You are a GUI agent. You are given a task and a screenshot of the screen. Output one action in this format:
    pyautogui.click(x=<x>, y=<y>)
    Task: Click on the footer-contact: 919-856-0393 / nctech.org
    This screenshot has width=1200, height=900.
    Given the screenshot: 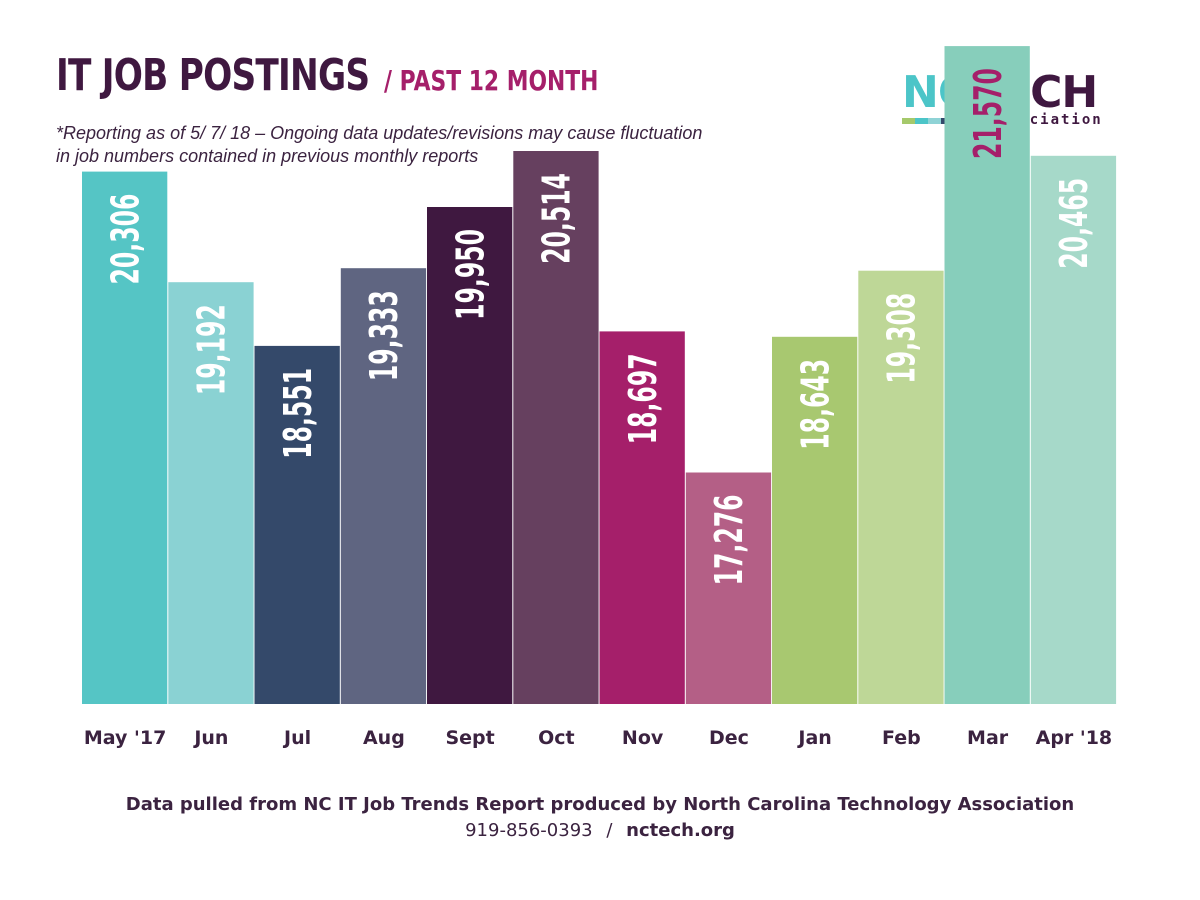 What is the action you would take?
    pyautogui.click(x=600, y=830)
    